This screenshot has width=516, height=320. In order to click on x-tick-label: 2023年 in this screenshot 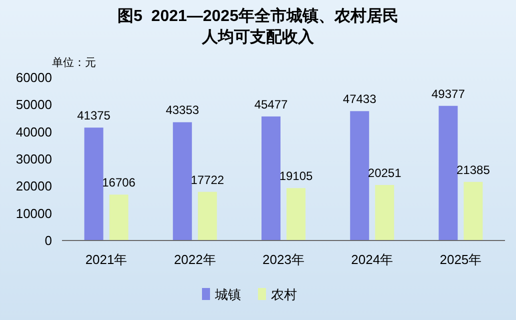, I will do `click(283, 259)`.